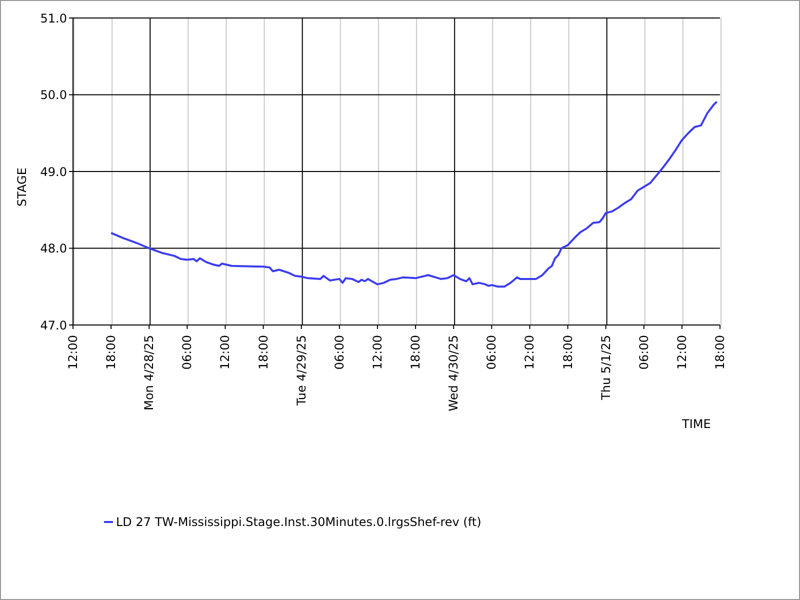 Image resolution: width=800 pixels, height=600 pixels. Describe the element at coordinates (605, 368) in the screenshot. I see `x-tick-label: Thu 5/1/25` at that location.